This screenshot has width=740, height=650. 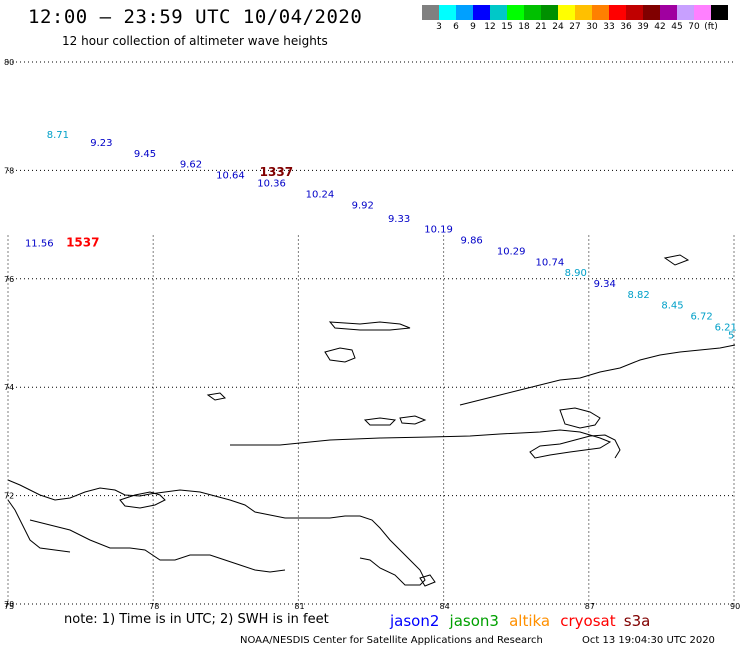 What do you see at coordinates (230, 176) in the screenshot?
I see `wave-height-label: 10.64` at bounding box center [230, 176].